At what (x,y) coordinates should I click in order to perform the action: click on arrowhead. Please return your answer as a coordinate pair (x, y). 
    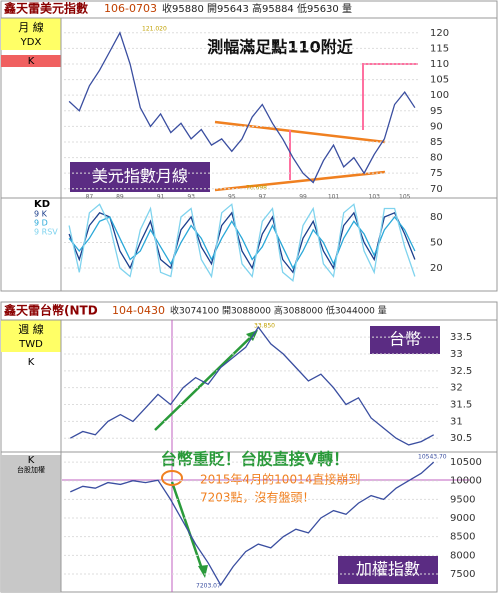
    Looking at the image, I should click on (203, 571).